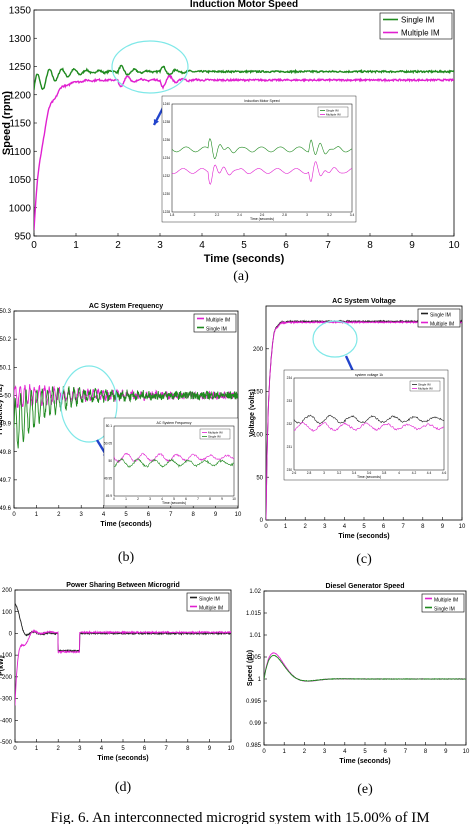 The image size is (474, 824). I want to click on x-tick-label: 6, so click(149, 515).